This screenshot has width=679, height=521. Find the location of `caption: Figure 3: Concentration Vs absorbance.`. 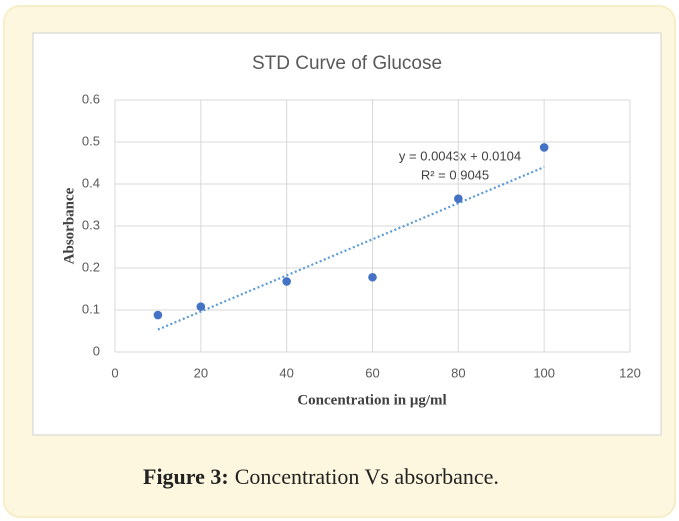

caption: Figure 3: Concentration Vs absorbance. is located at coordinates (321, 476).